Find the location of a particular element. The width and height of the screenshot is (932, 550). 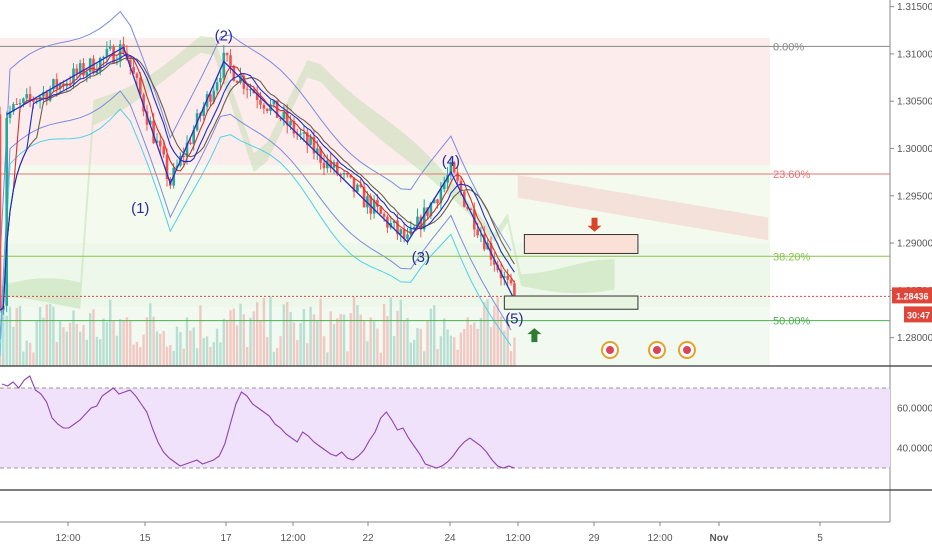

trade-zones is located at coordinates (571, 272).